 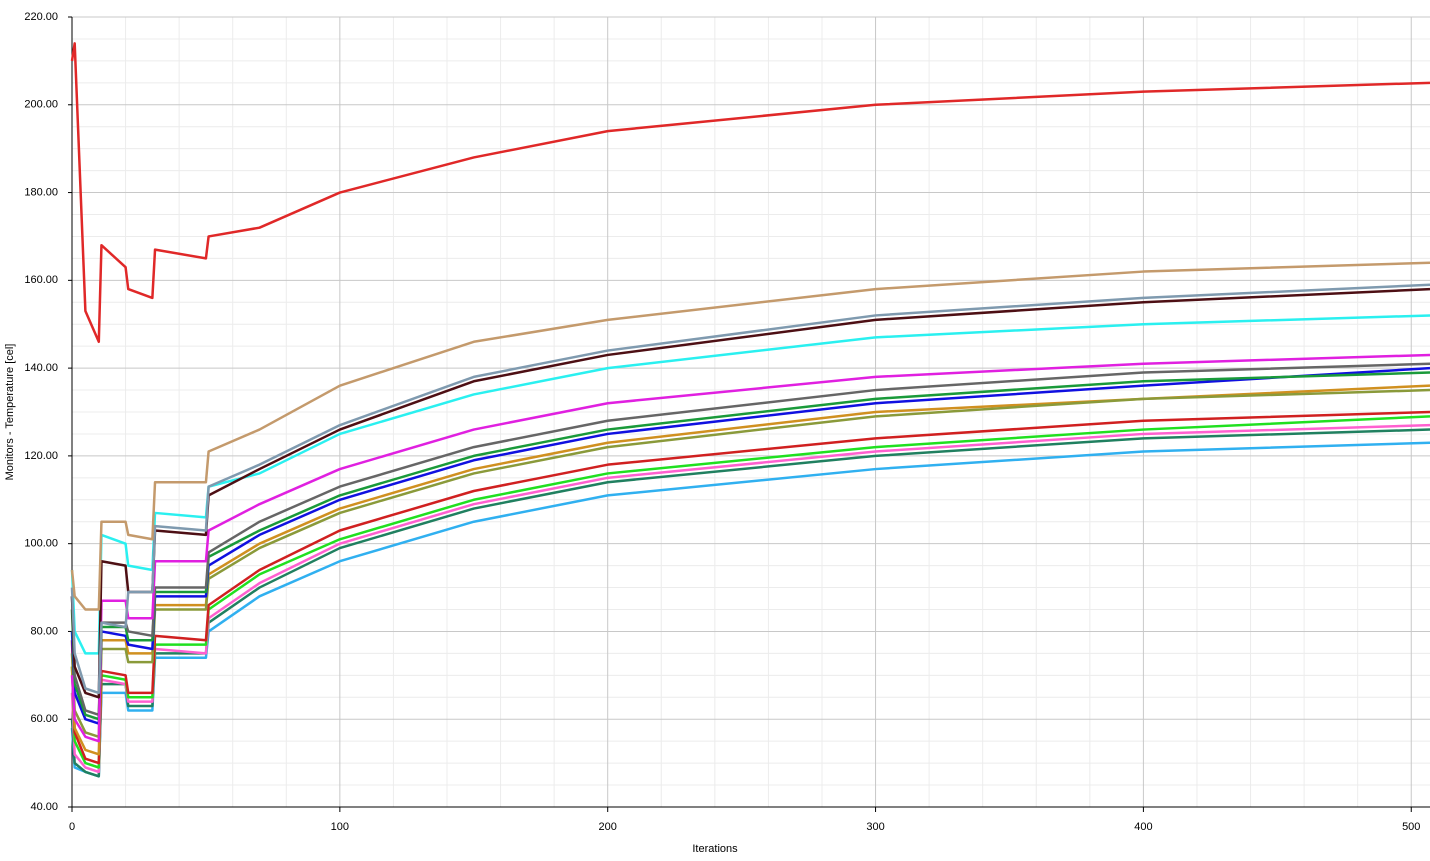 I want to click on y-axis-label: Monitors - Temperature [cel], so click(x=10, y=412).